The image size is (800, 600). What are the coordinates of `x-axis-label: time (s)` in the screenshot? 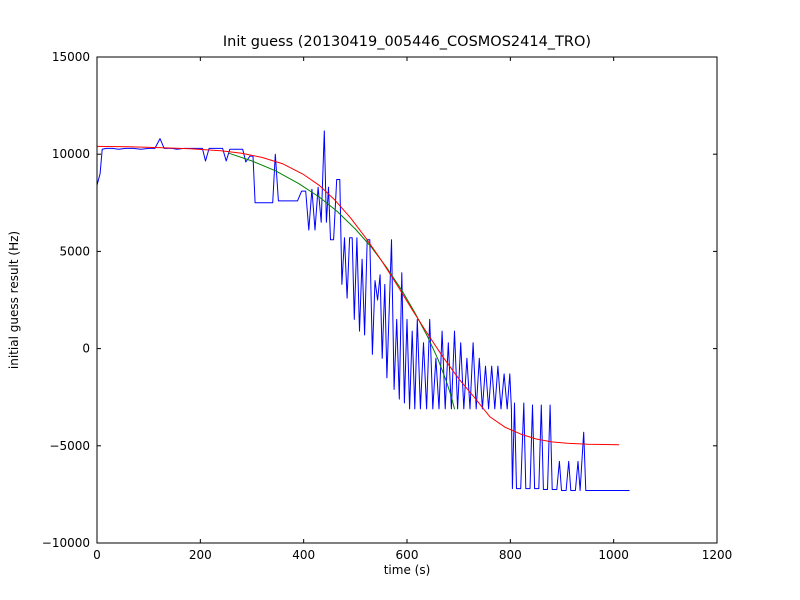 It's located at (407, 570).